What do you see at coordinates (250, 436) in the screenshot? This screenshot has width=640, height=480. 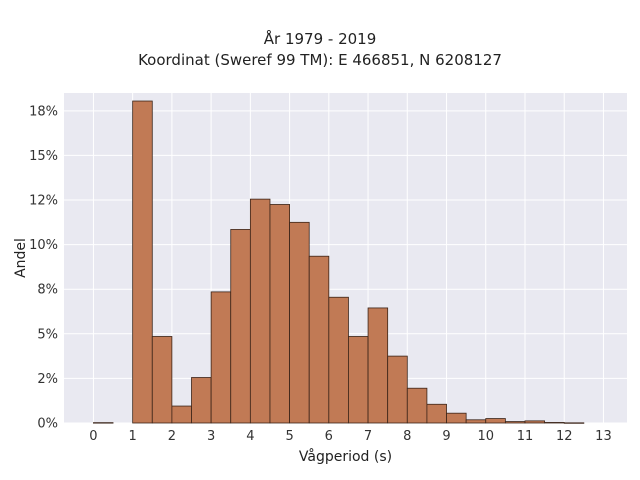 I see `x-tick-label: 4` at bounding box center [250, 436].